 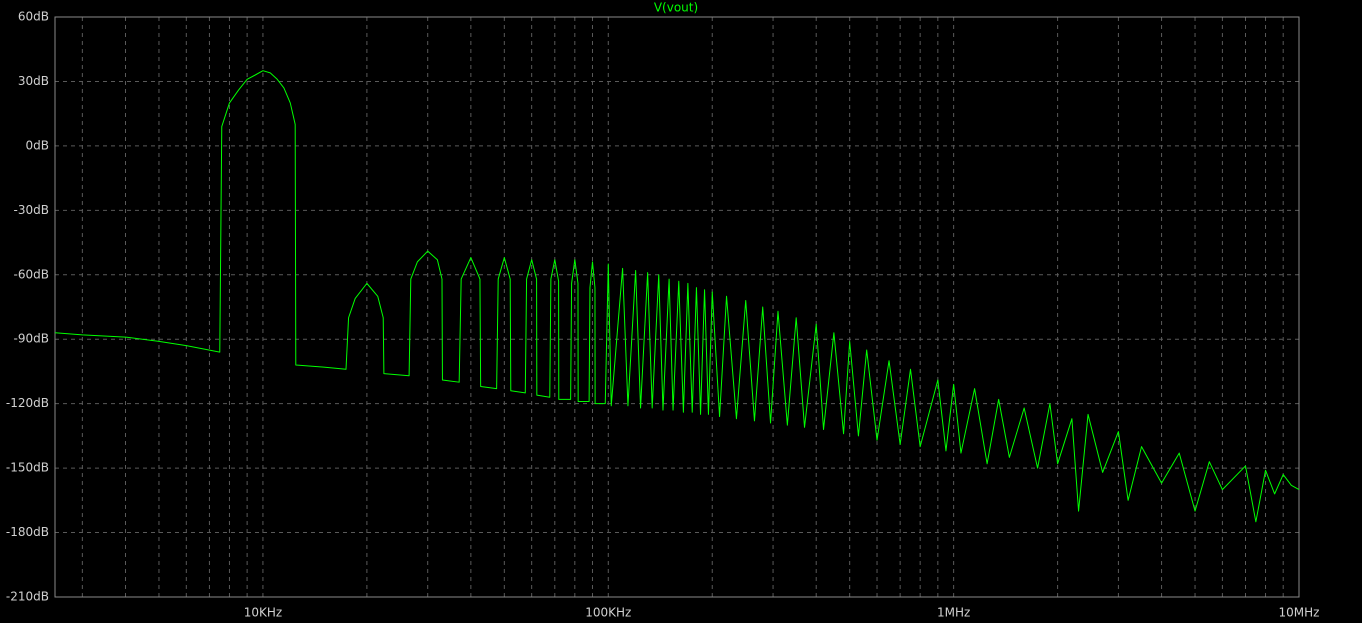 What do you see at coordinates (27, 597) in the screenshot?
I see `y-tick-label: -210dB` at bounding box center [27, 597].